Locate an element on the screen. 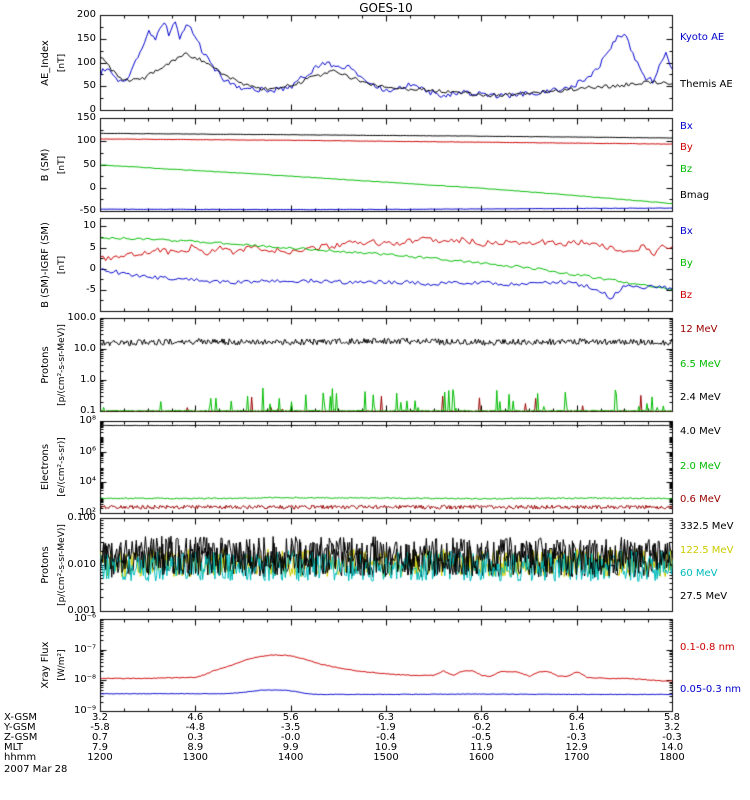 The width and height of the screenshot is (750, 800). date-label: 2007 Mar 28 is located at coordinates (36, 769).